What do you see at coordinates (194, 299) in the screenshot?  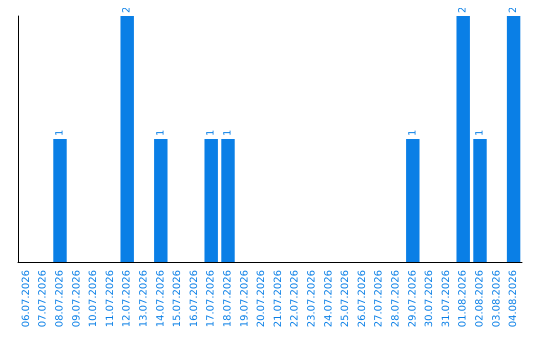 I see `x-tick-label: 16.07.2026` at bounding box center [194, 299].